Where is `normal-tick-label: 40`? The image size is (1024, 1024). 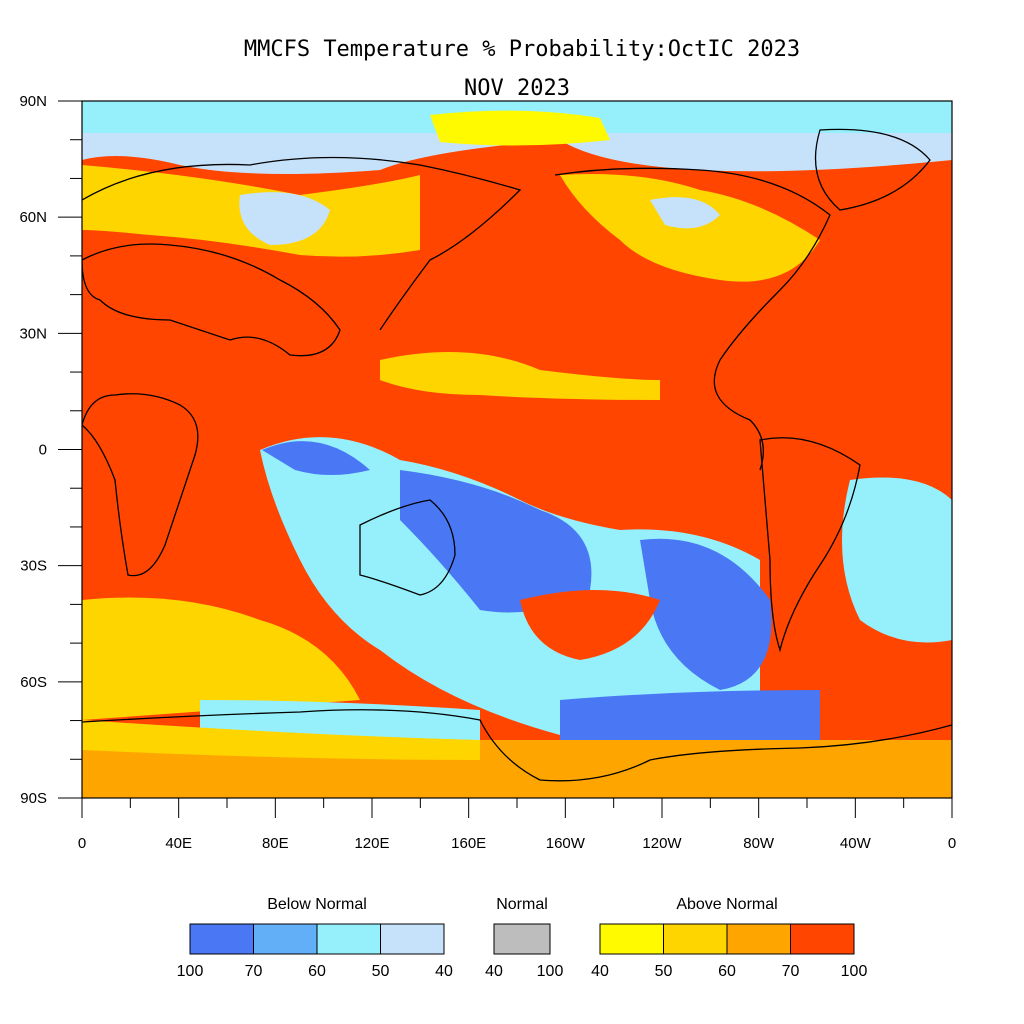
normal-tick-label: 40 is located at coordinates (494, 971).